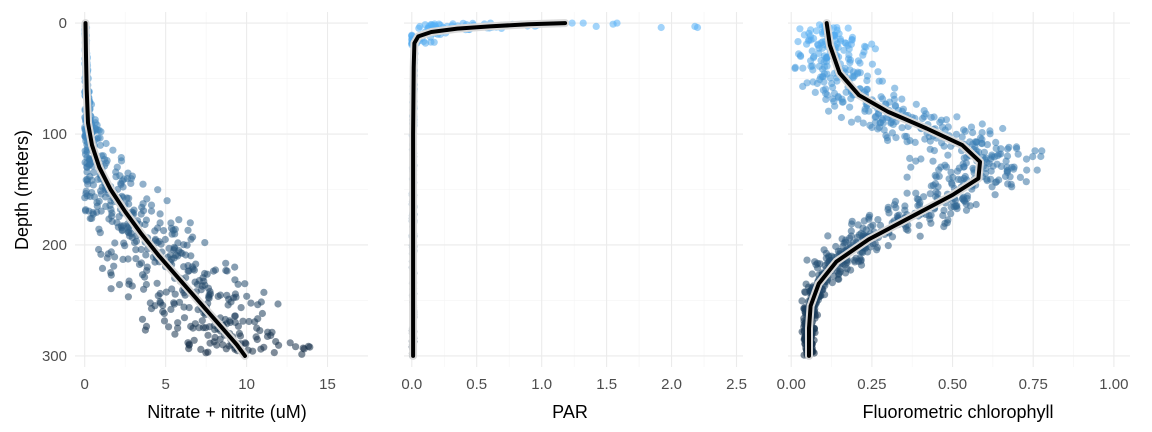 This screenshot has width=1152, height=432. What do you see at coordinates (208, 384) in the screenshot?
I see `nitrate-x-tick-labels: 0 5 10 15` at bounding box center [208, 384].